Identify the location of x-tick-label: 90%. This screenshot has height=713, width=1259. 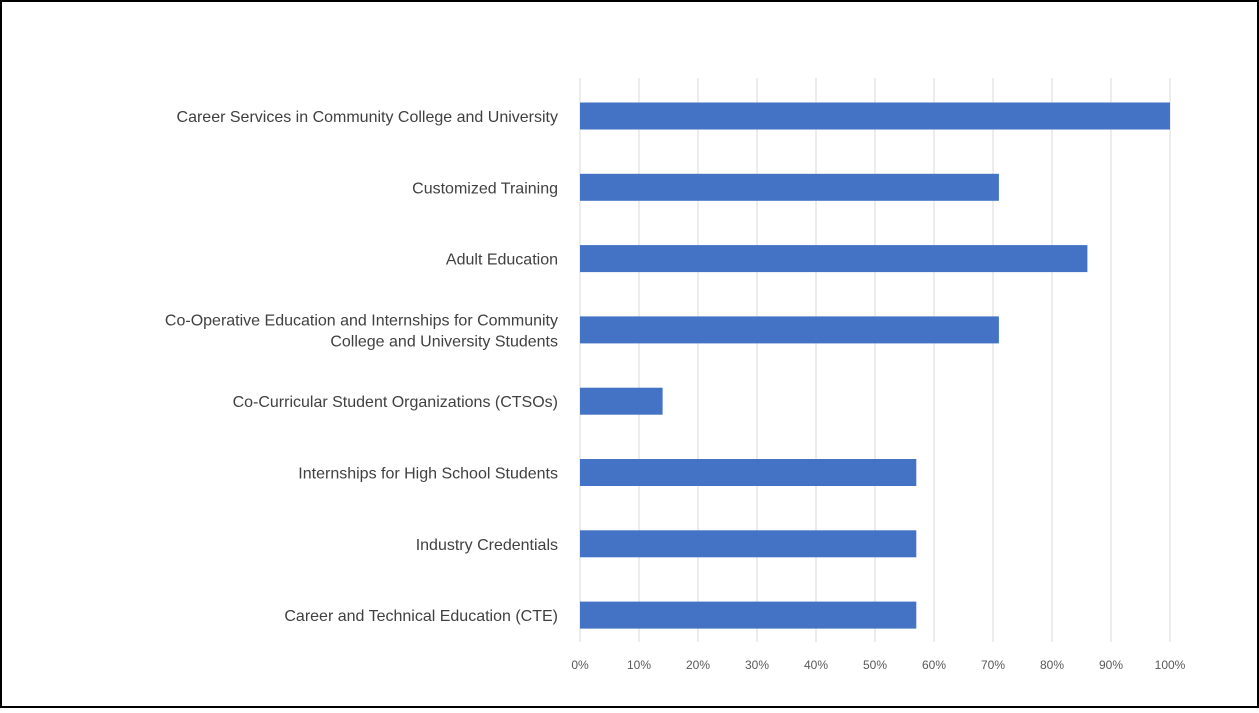
(1111, 665).